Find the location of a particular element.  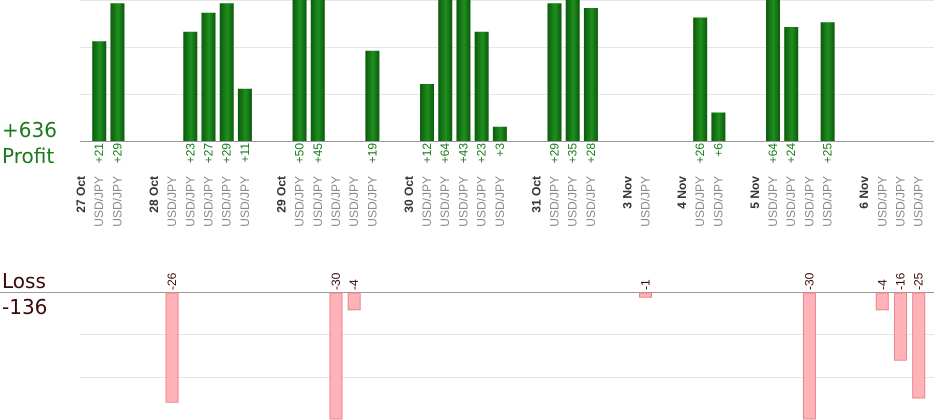

date-label: 5 Nov is located at coordinates (755, 192).